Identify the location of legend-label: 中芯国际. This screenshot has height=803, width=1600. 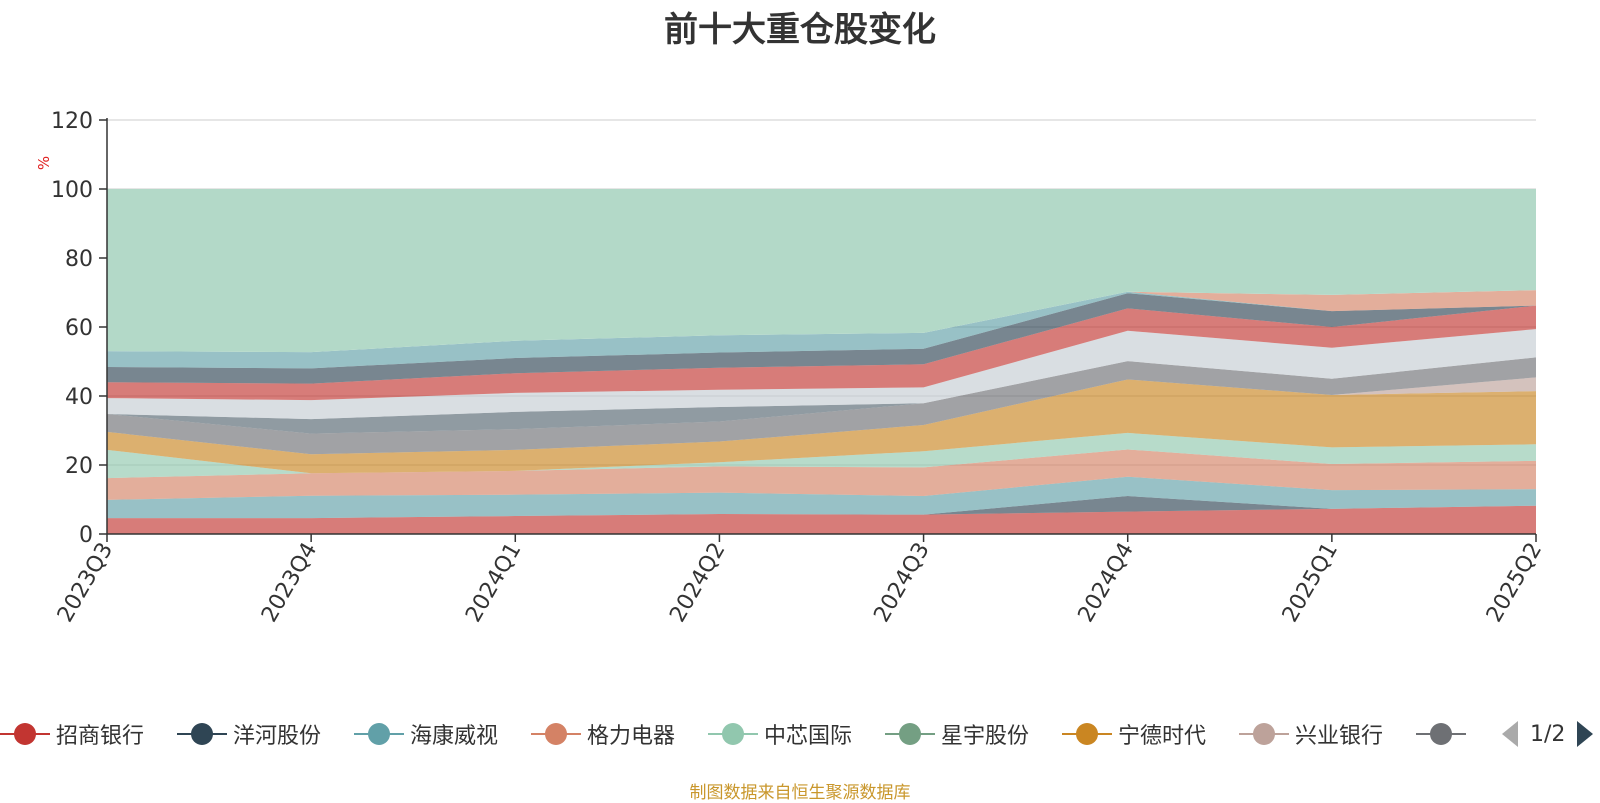
(808, 736).